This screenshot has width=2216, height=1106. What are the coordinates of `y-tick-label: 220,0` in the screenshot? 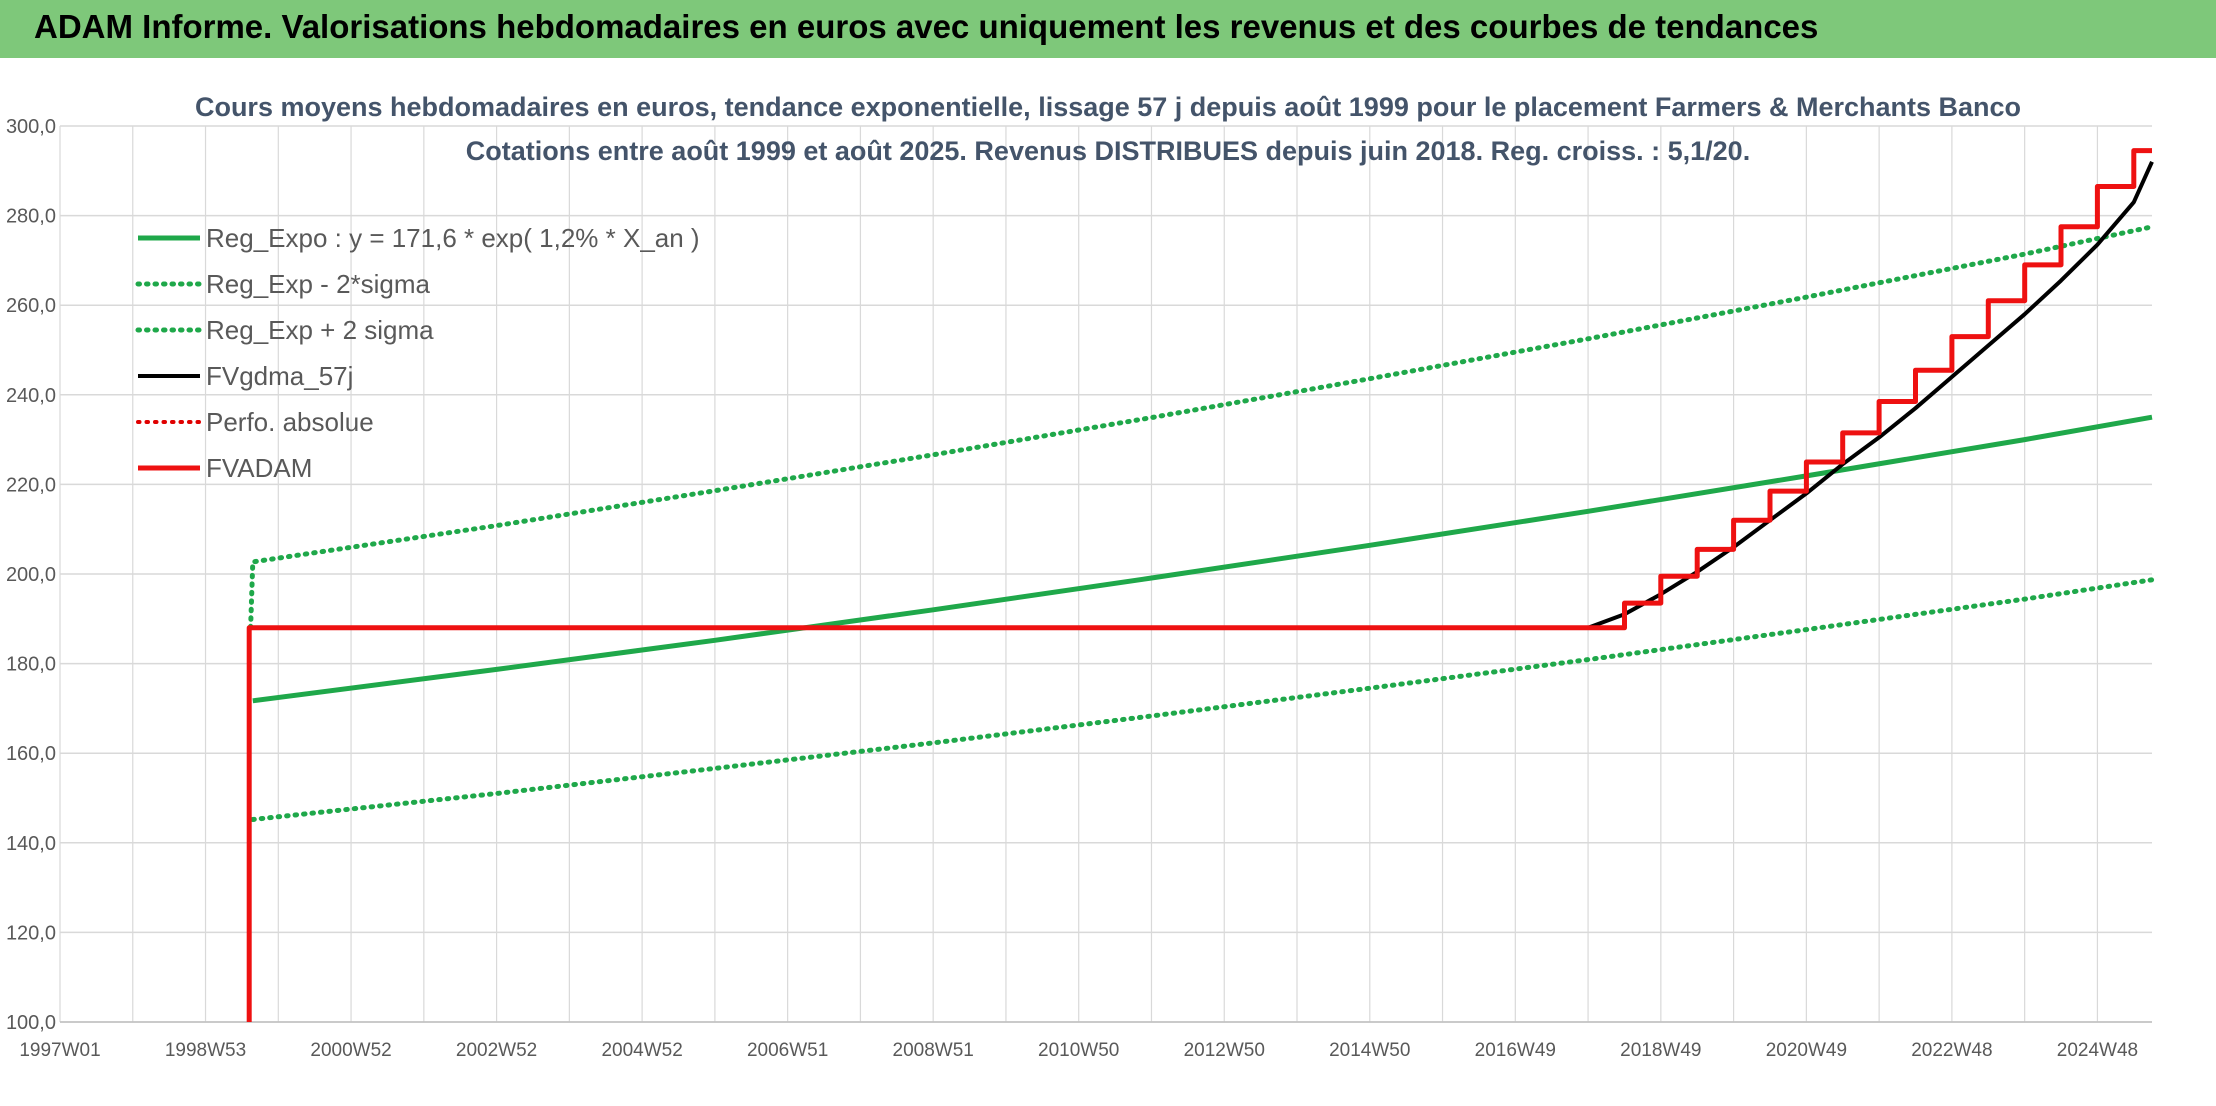 It's located at (31, 485).